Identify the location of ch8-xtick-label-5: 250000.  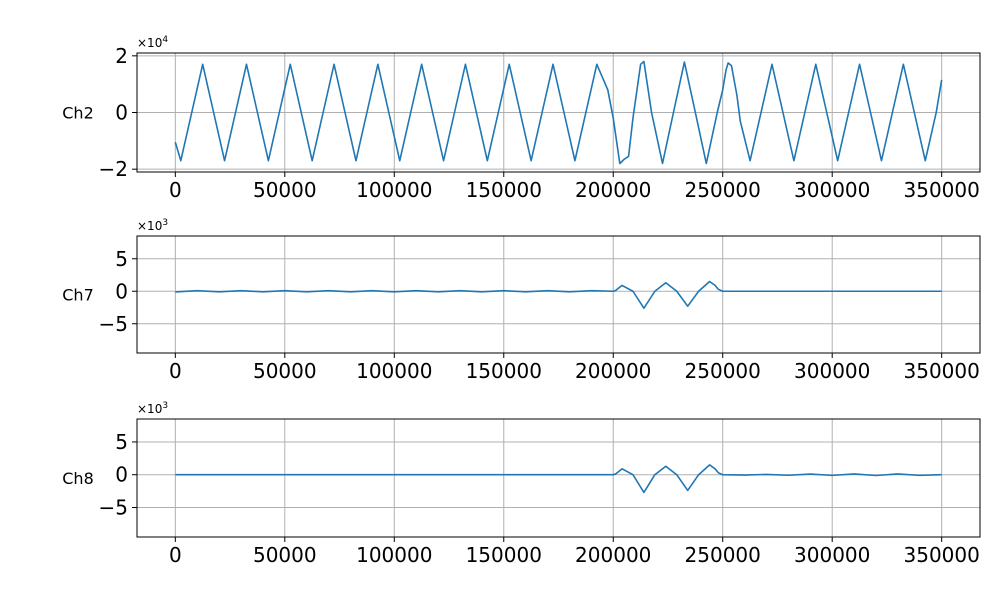
(723, 555).